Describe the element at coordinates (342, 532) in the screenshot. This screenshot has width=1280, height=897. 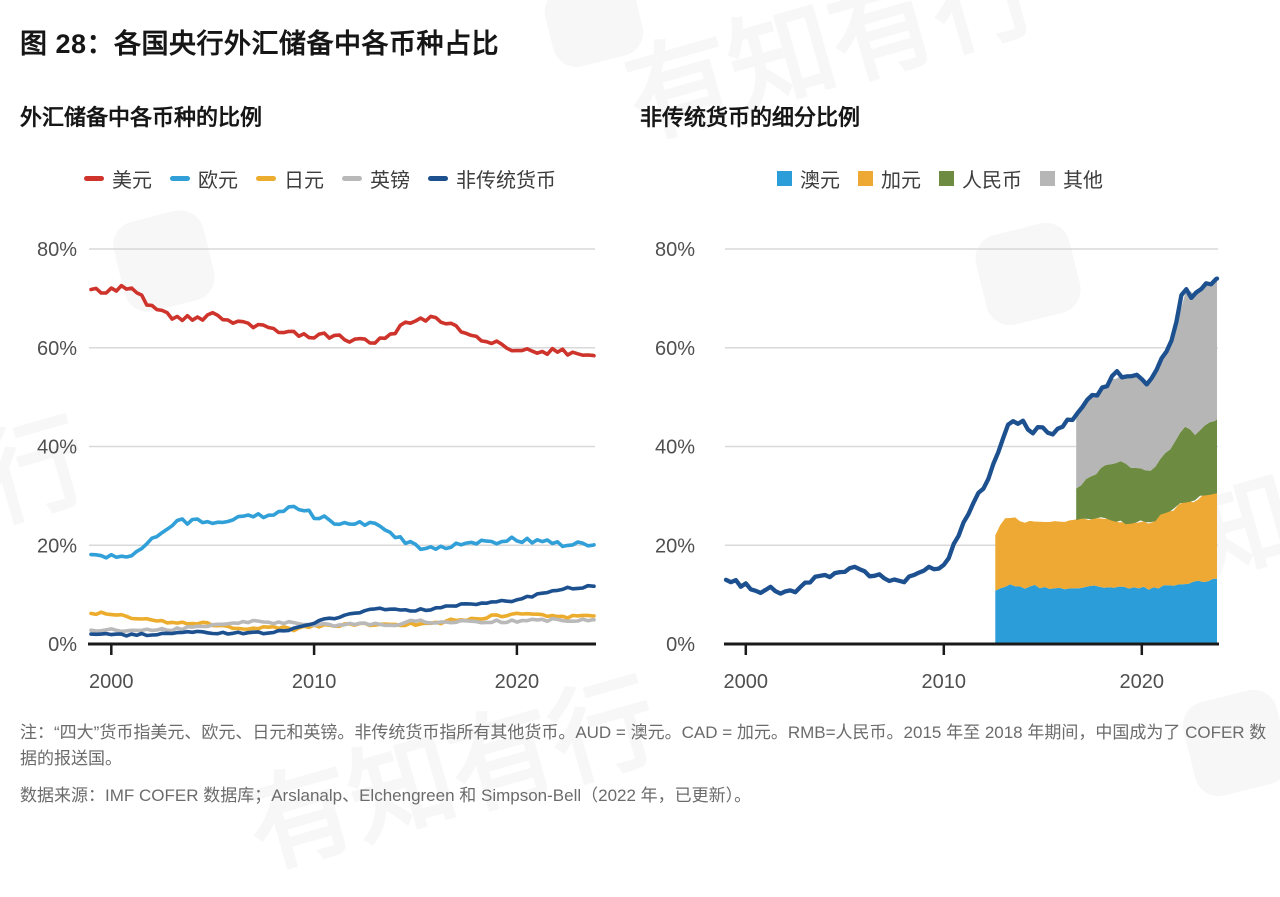
I see `series-line-欧元` at that location.